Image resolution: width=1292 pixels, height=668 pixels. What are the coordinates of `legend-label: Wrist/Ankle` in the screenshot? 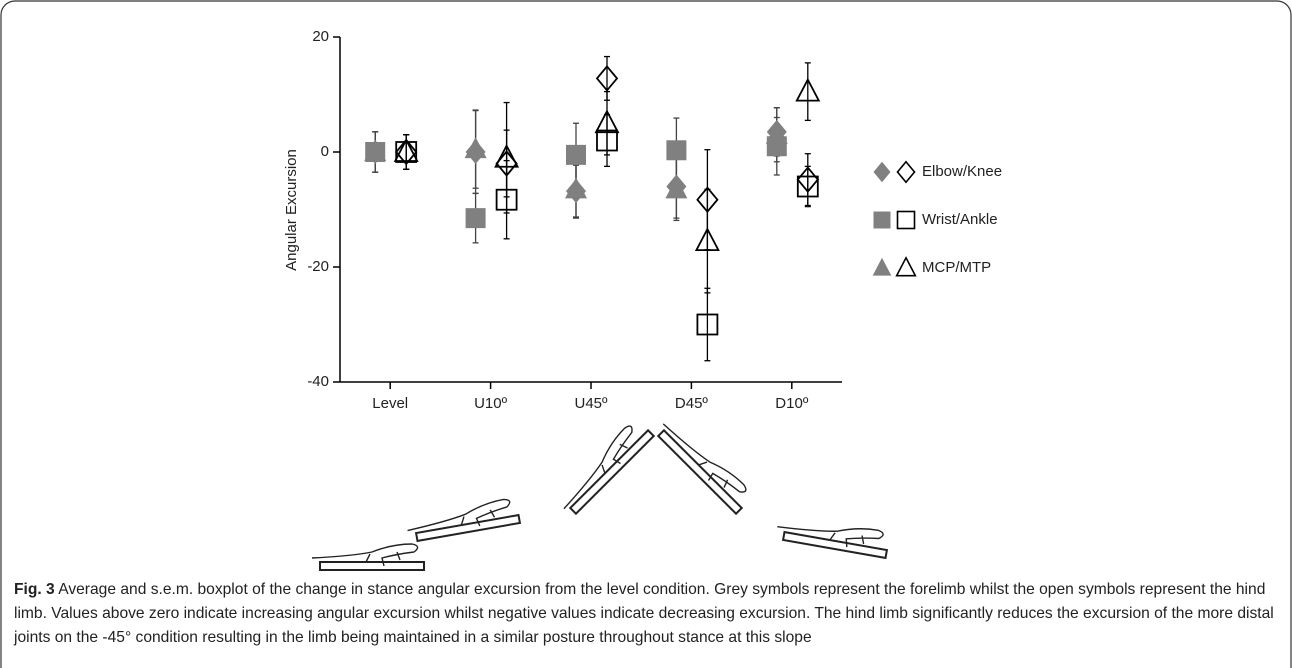 It's located at (960, 219).